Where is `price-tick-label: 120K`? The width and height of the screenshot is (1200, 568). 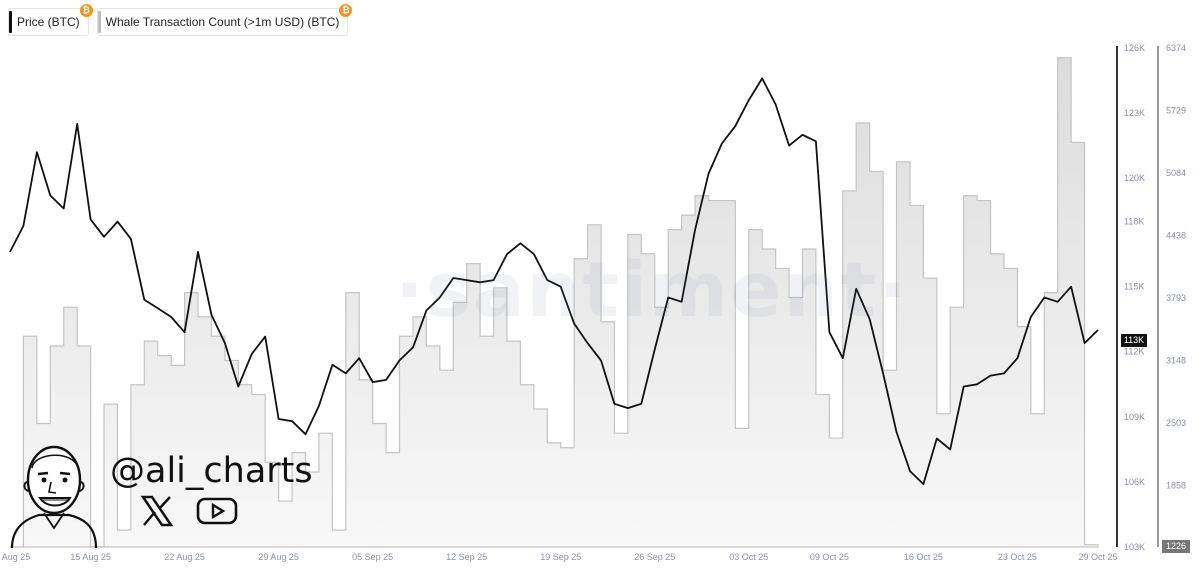 price-tick-label: 120K is located at coordinates (1134, 178).